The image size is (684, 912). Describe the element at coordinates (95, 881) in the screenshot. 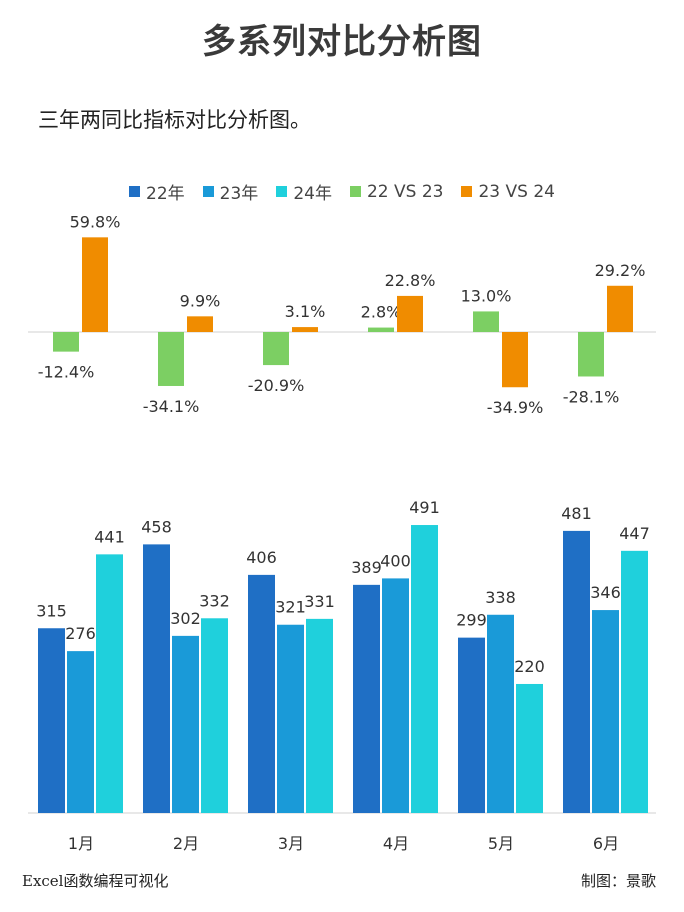

I see `footer-source: Excel函数编程可视化` at that location.